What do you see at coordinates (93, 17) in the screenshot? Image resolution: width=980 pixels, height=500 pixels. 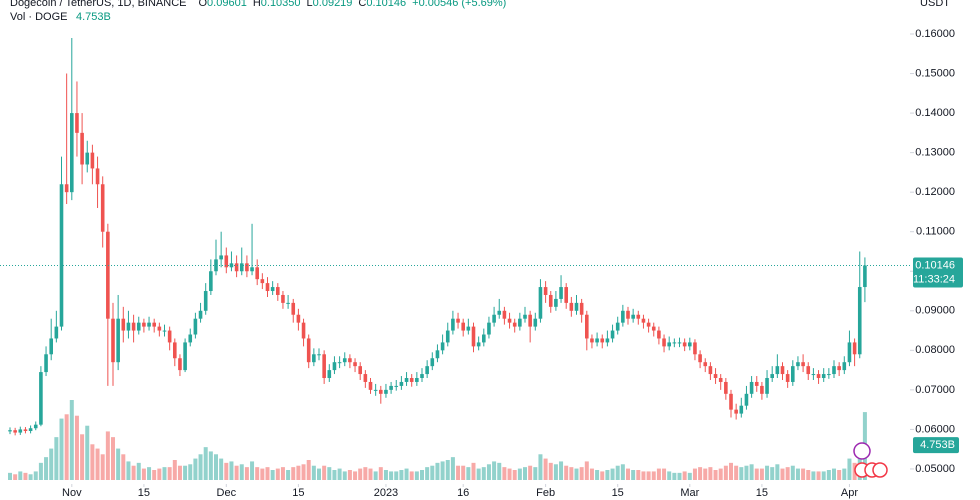 I see `volume-value: 4.753B` at bounding box center [93, 17].